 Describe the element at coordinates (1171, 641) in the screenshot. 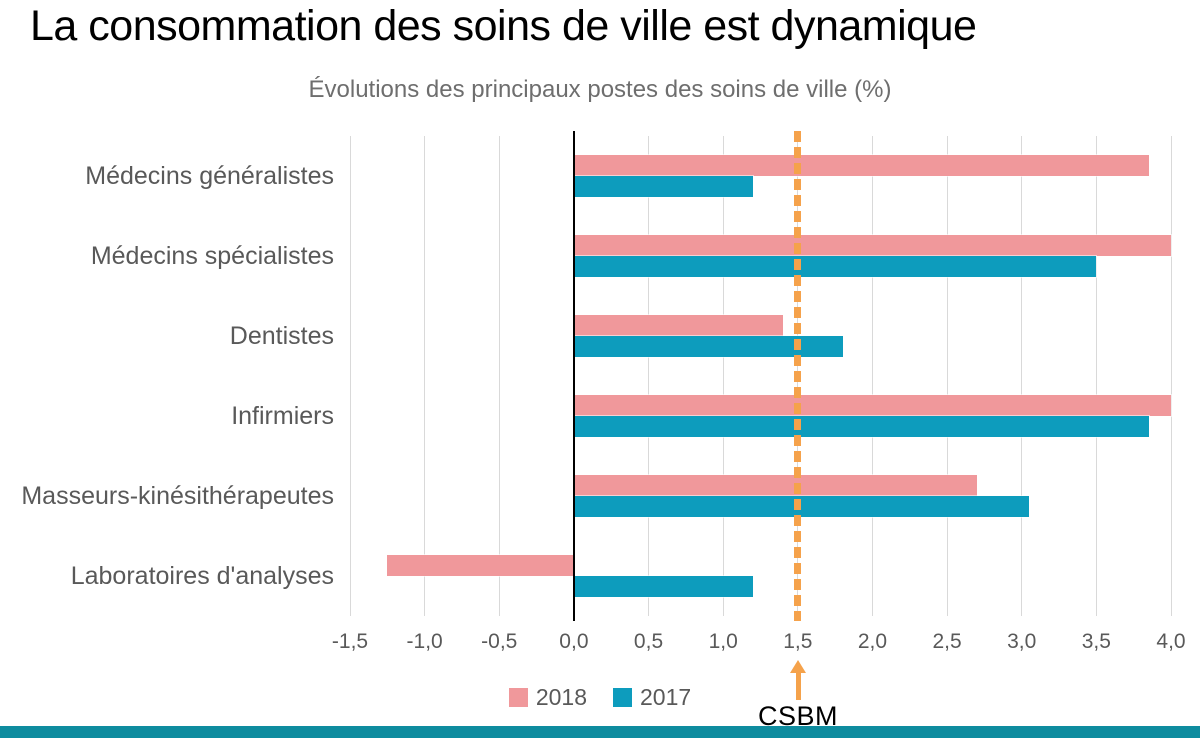

I see `tick-label-4: 4,0` at that location.